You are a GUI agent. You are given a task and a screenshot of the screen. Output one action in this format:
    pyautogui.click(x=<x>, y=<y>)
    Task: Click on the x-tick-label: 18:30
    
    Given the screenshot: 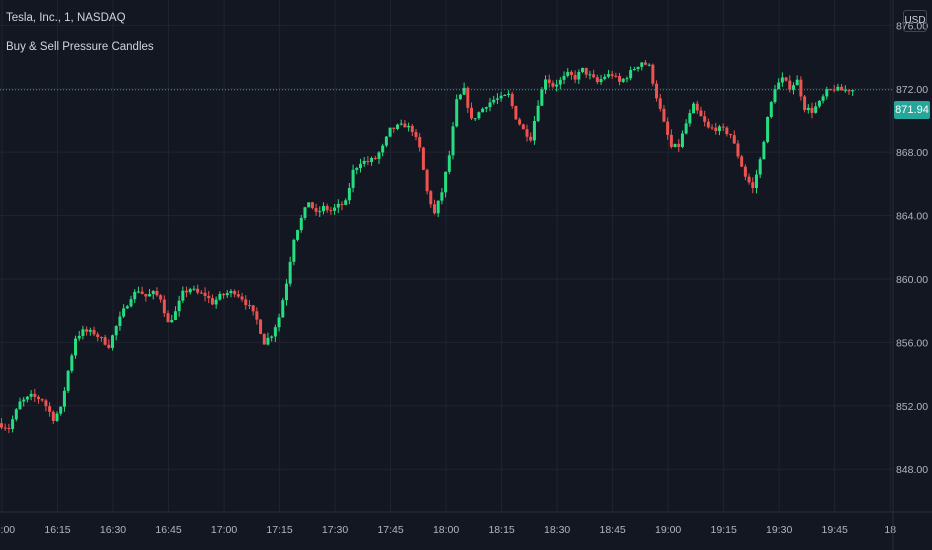 What is the action you would take?
    pyautogui.click(x=557, y=530)
    